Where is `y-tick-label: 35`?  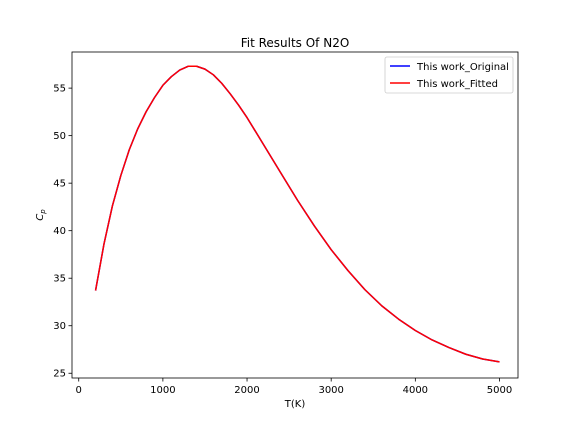
y-tick-label: 35 is located at coordinates (59, 279).